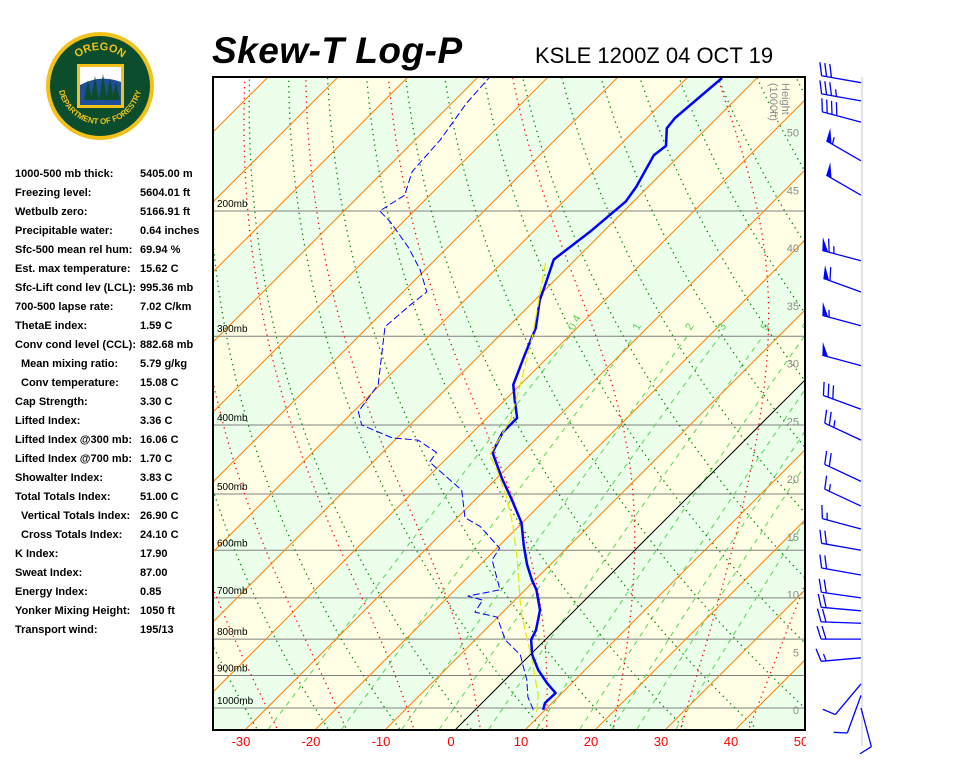  Describe the element at coordinates (793, 422) in the screenshot. I see `height-tick-label: 25` at that location.